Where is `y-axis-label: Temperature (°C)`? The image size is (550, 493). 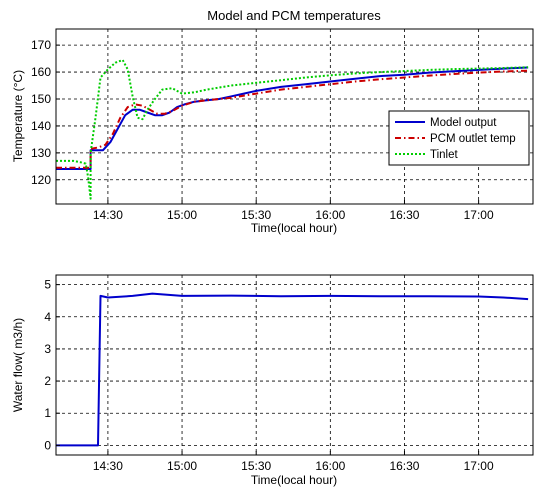 y-axis-label: Temperature (°C) is located at coordinates (18, 116).